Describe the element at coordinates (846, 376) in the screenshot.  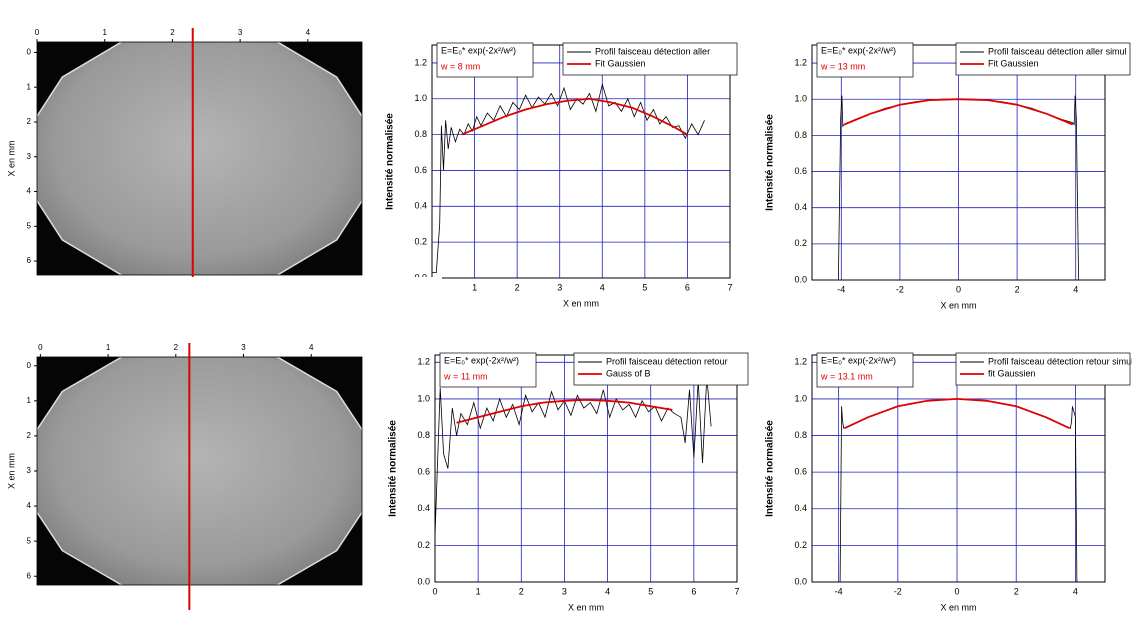
I see `annotation: w = 13.1 mm` at that location.